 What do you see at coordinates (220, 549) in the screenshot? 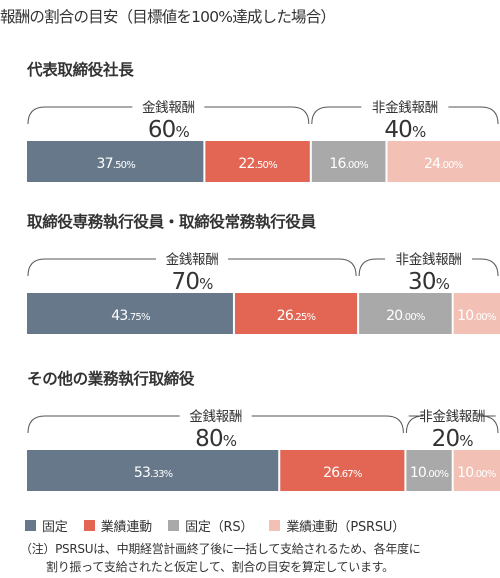
I see `footnote-line: （注）PSRSUは、中期経営計画終了後に一括して支給されるため、各年度に` at bounding box center [220, 549].